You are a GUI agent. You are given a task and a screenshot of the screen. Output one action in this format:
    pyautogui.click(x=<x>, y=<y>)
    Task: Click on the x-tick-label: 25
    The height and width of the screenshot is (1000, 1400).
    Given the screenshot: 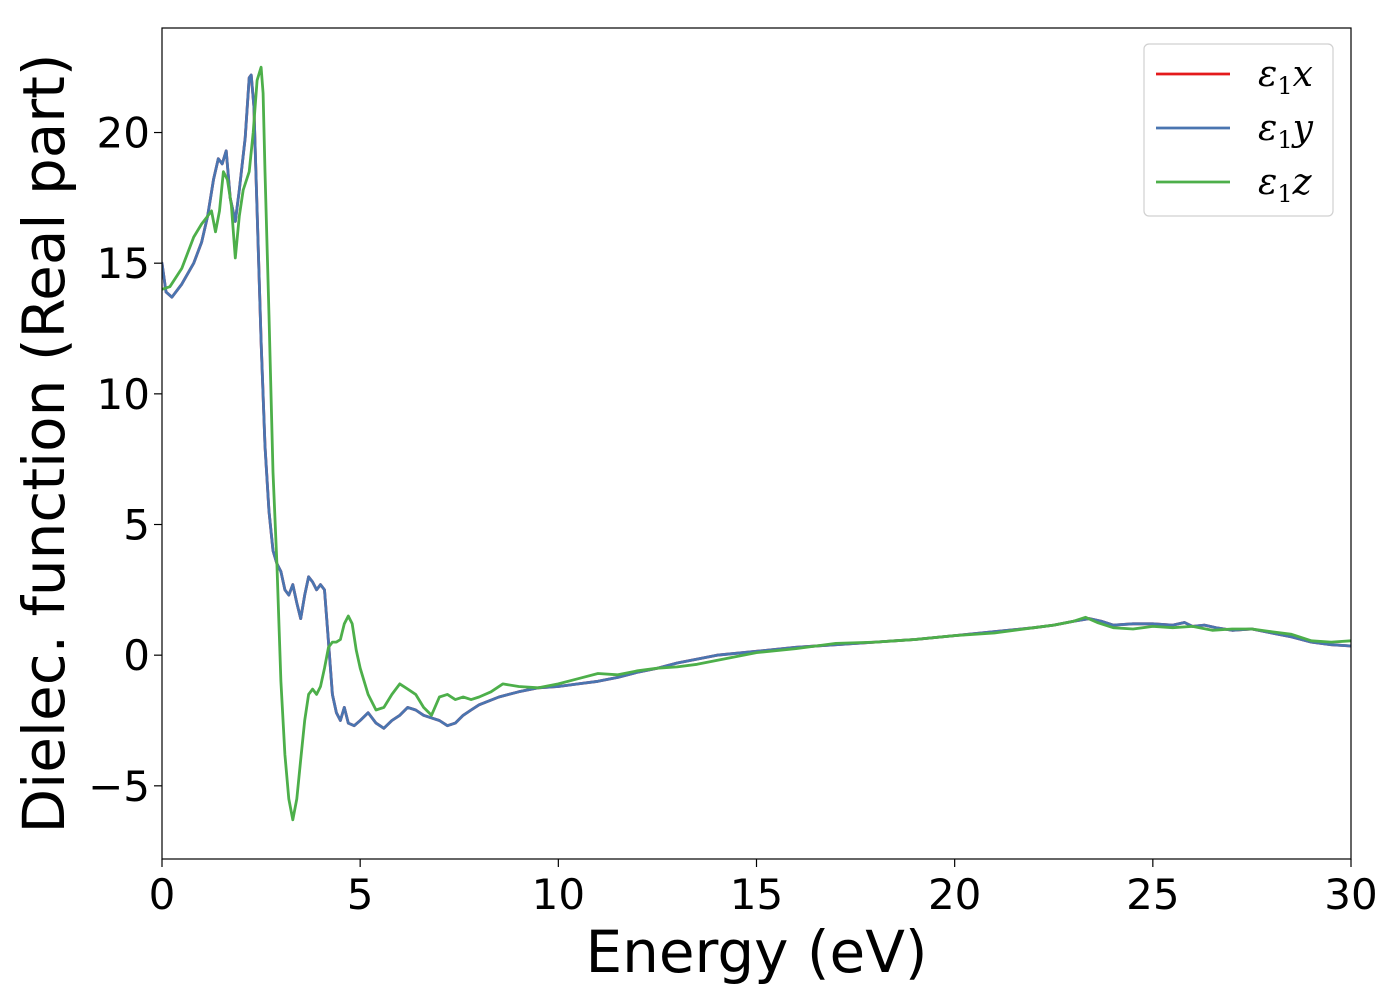 What is the action you would take?
    pyautogui.click(x=1152, y=894)
    